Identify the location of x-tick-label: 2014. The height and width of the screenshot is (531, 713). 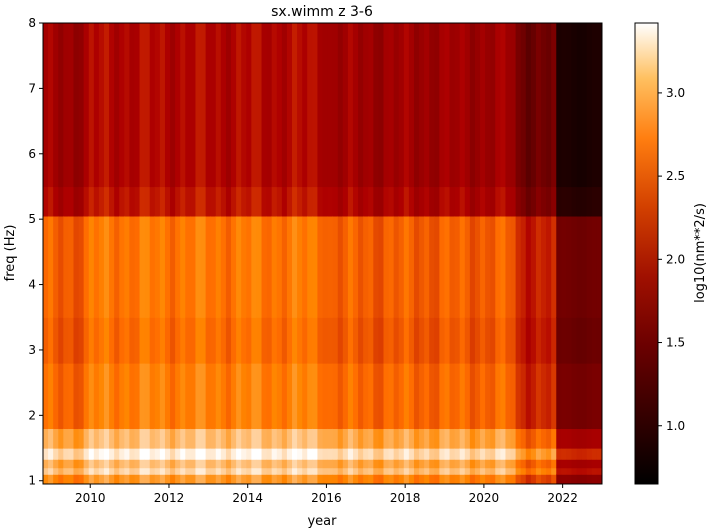
(247, 498).